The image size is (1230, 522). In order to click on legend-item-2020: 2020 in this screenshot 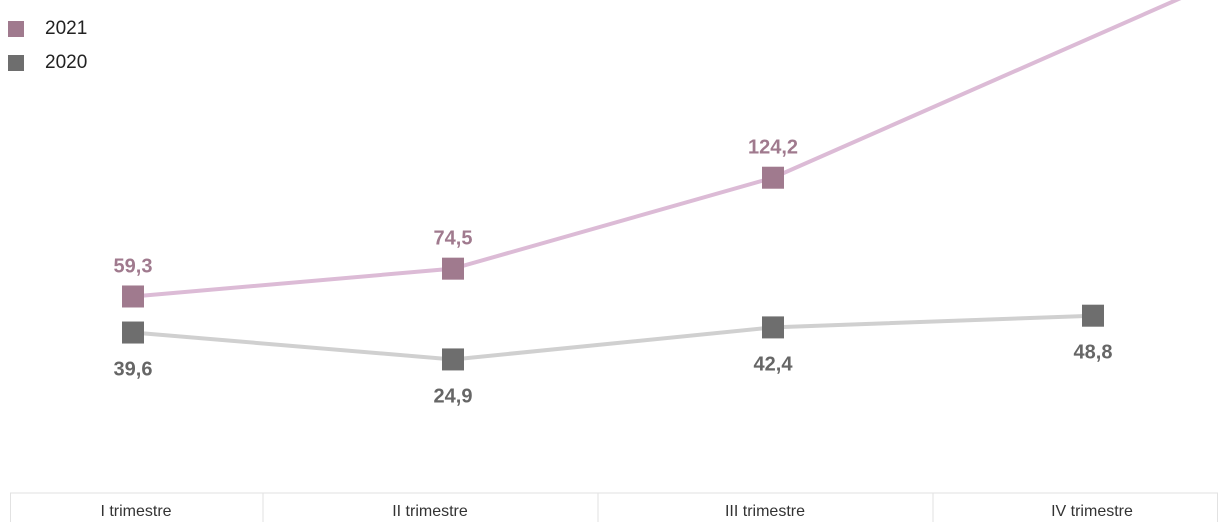, I will do `click(47, 63)`.